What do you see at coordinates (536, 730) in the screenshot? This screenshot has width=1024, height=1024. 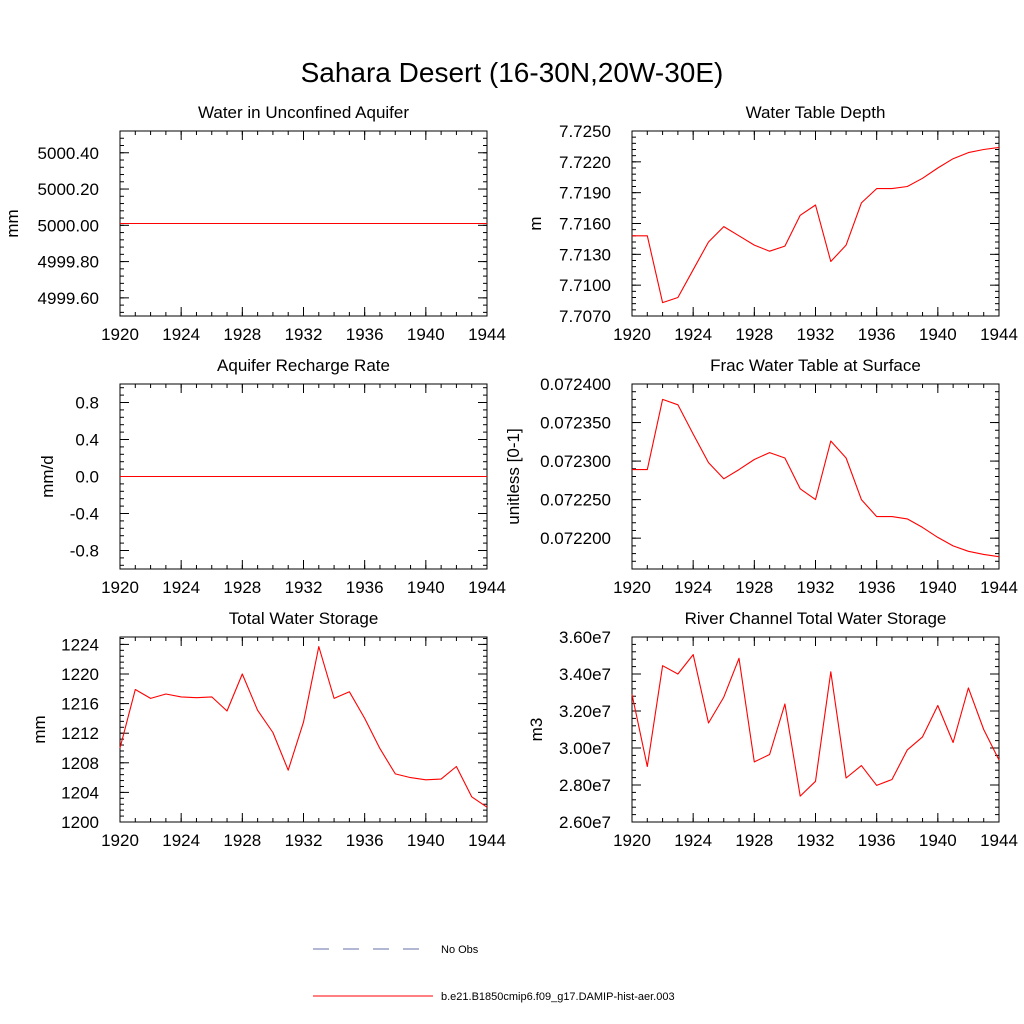 I see `y-axis-label: m3` at bounding box center [536, 730].